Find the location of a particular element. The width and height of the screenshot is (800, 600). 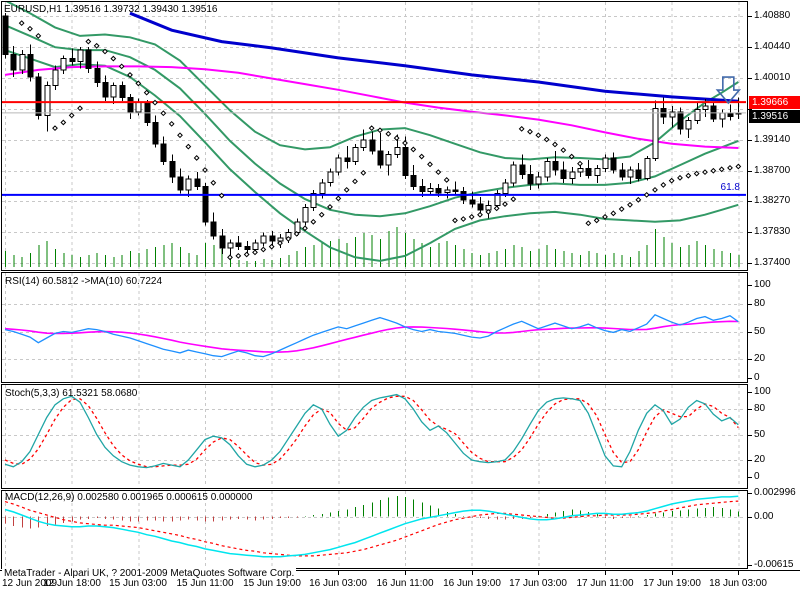

stoch-indicator-label: Stoch(5,3,3) 61.5321 58.0680 is located at coordinates (71, 393).